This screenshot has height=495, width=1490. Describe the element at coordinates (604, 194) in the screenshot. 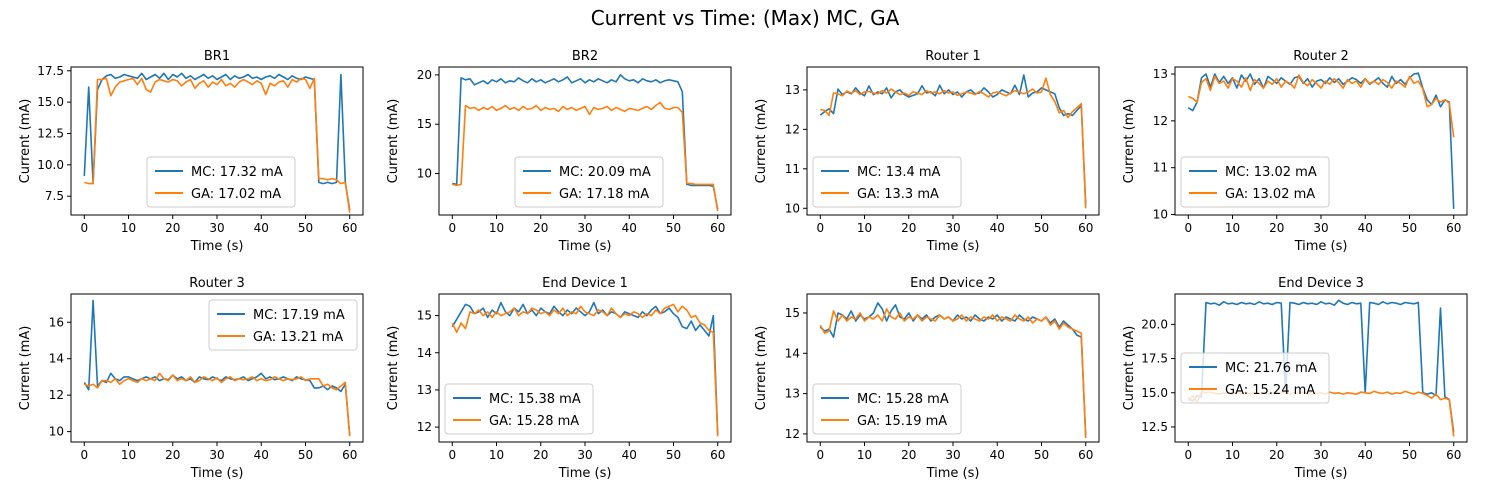

I see `legend-label-ga: GA: 17.18 mA` at that location.